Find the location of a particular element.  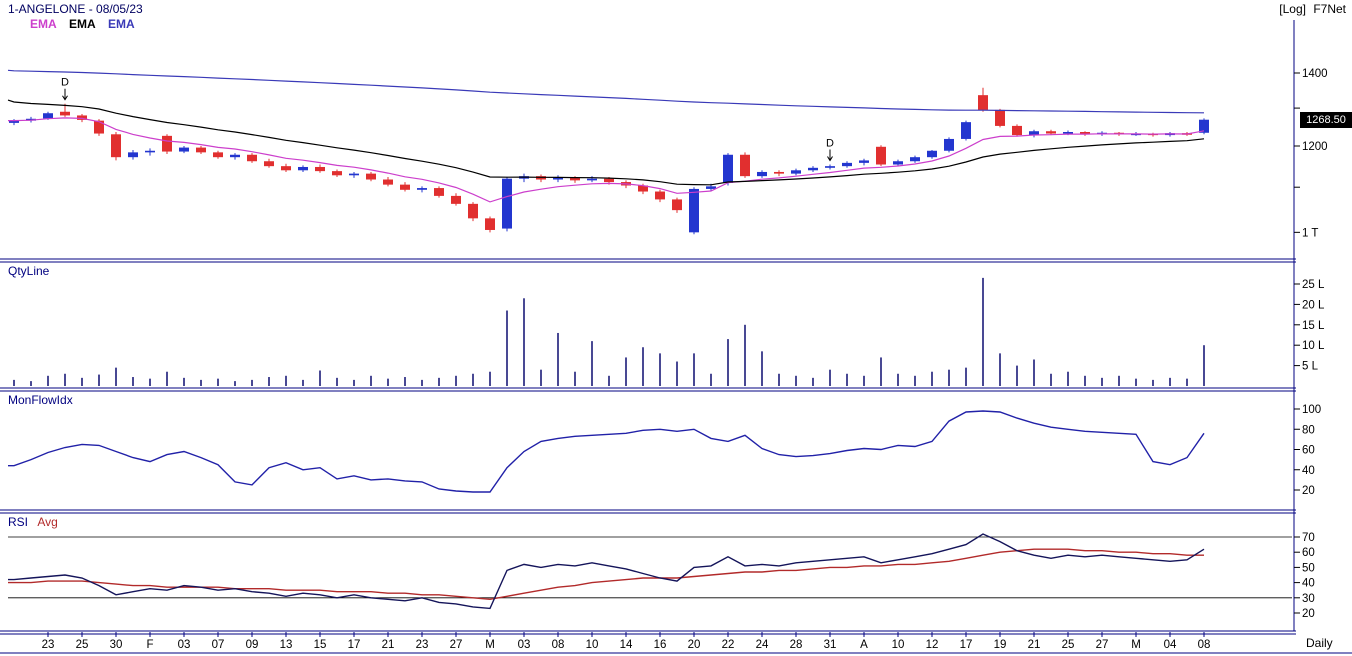

rsi-label: RSI is located at coordinates (18, 522).